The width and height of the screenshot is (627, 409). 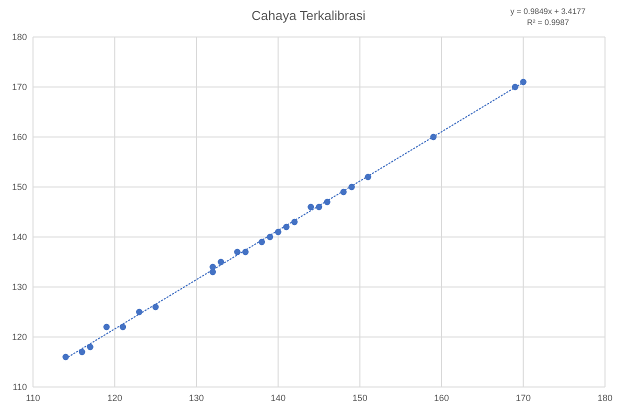 What do you see at coordinates (19, 387) in the screenshot?
I see `y-tick-label: 110` at bounding box center [19, 387].